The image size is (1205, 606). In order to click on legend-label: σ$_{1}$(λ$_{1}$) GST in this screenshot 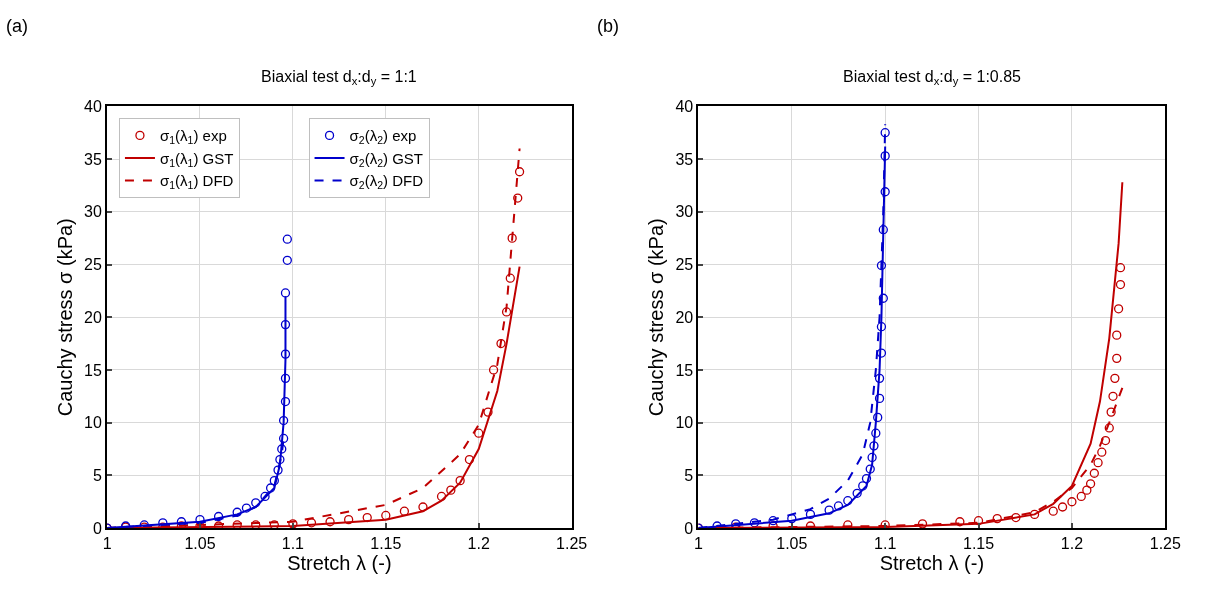, I will do `click(196, 159)`.